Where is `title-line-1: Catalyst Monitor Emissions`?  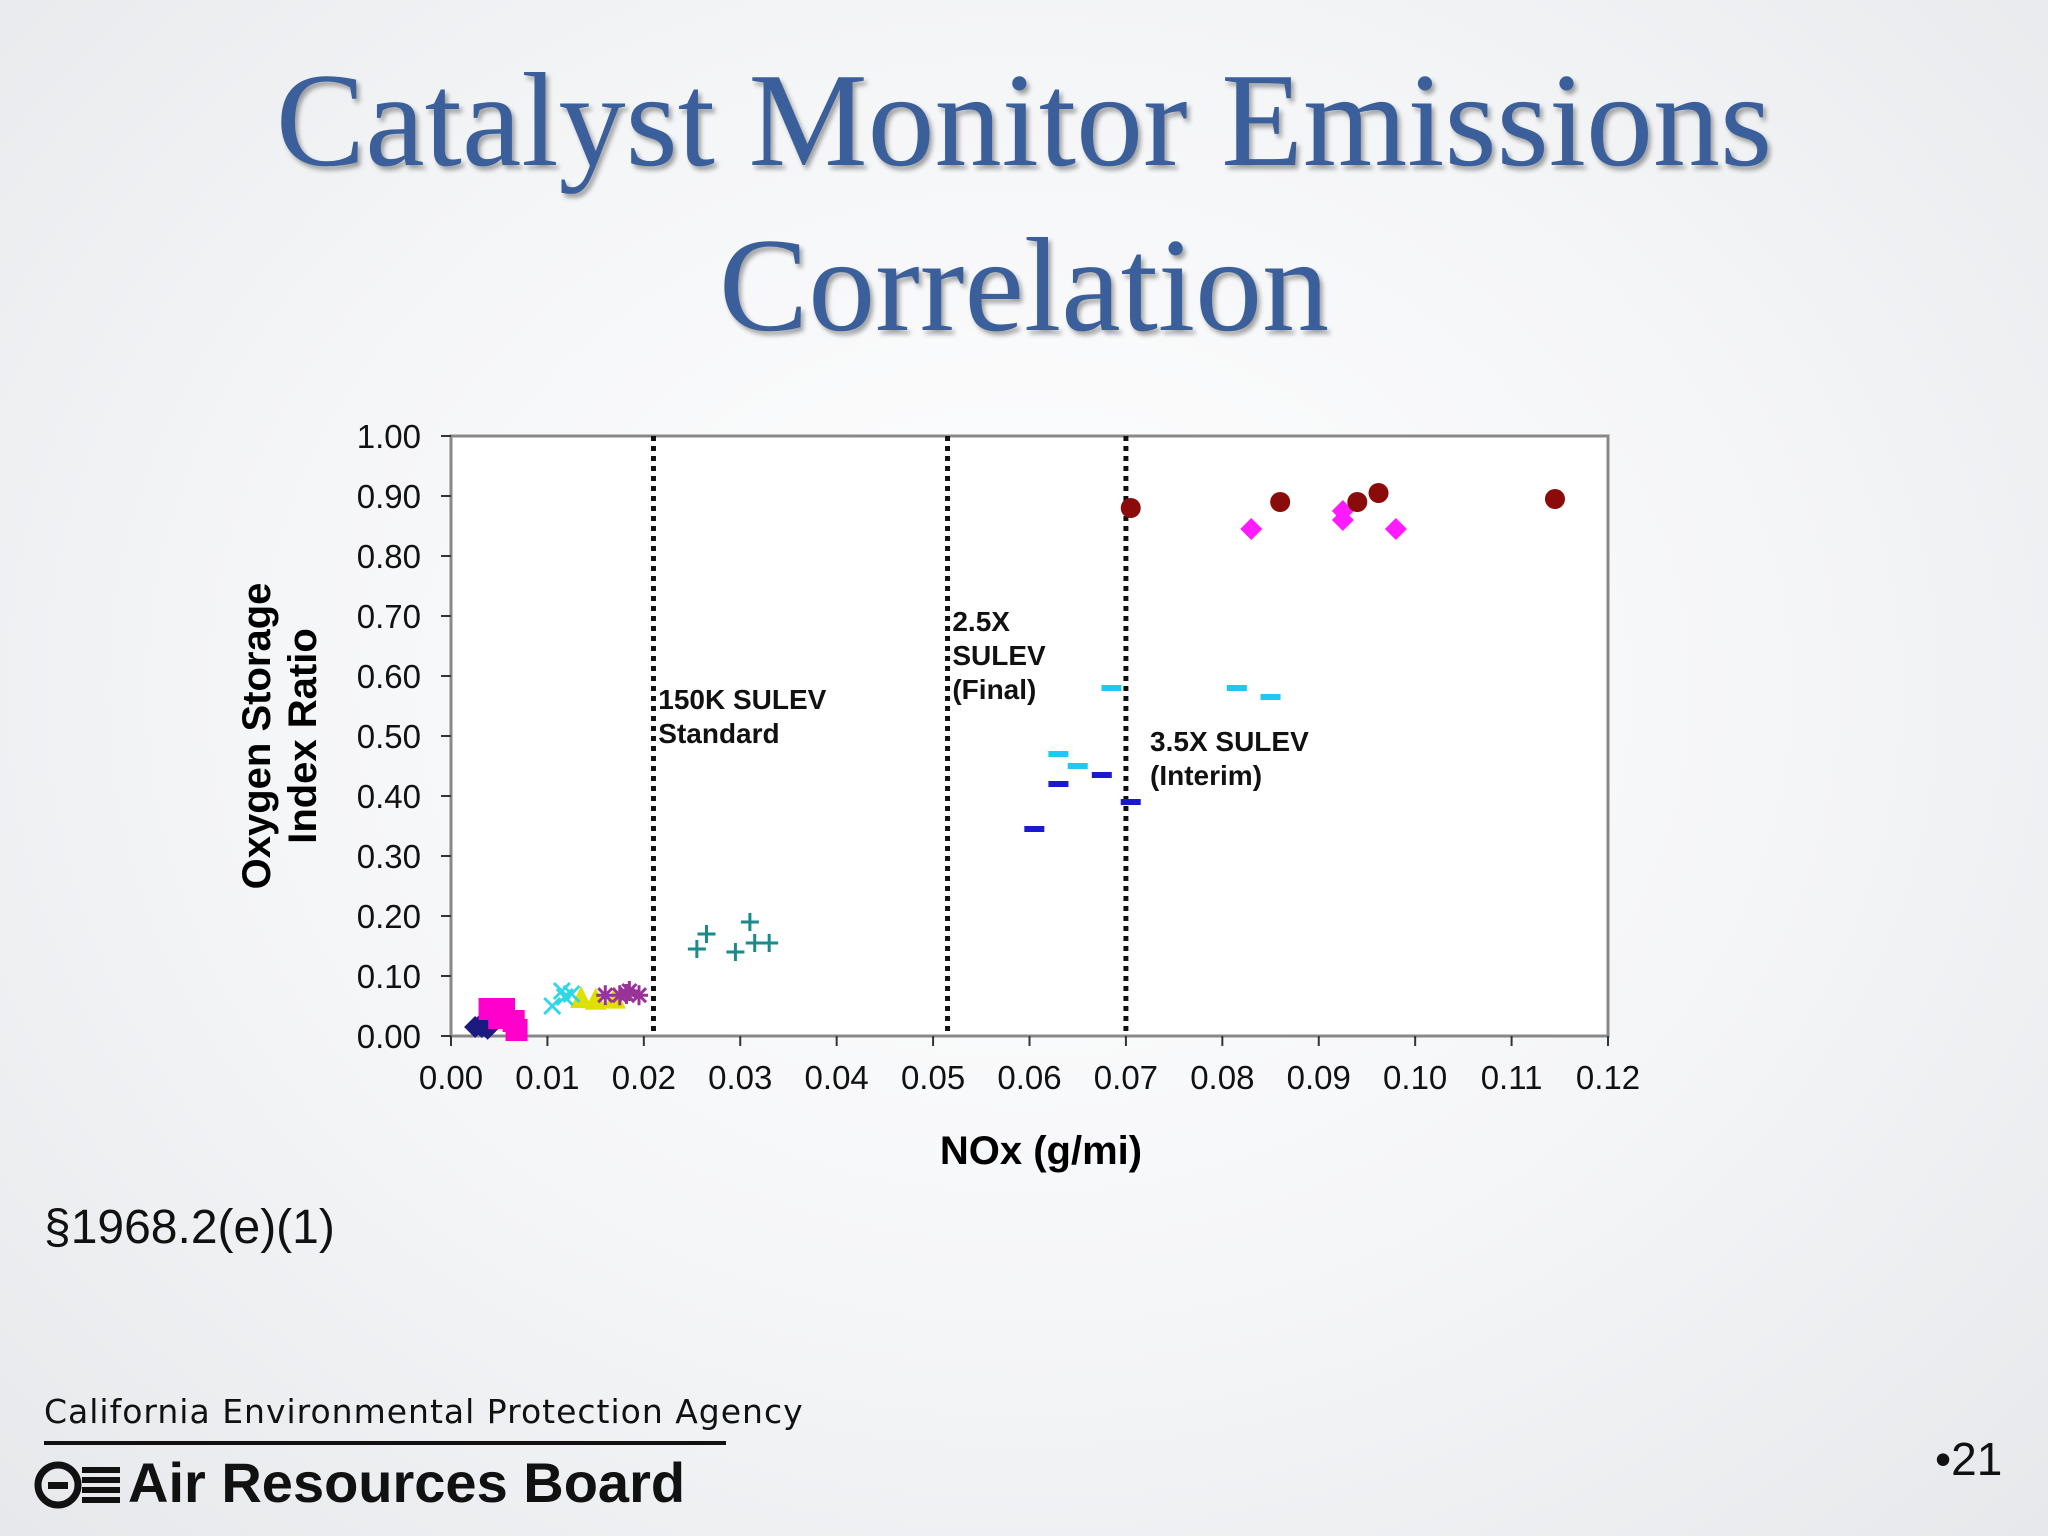 title-line-1: Catalyst Monitor Emissions is located at coordinates (1024, 120).